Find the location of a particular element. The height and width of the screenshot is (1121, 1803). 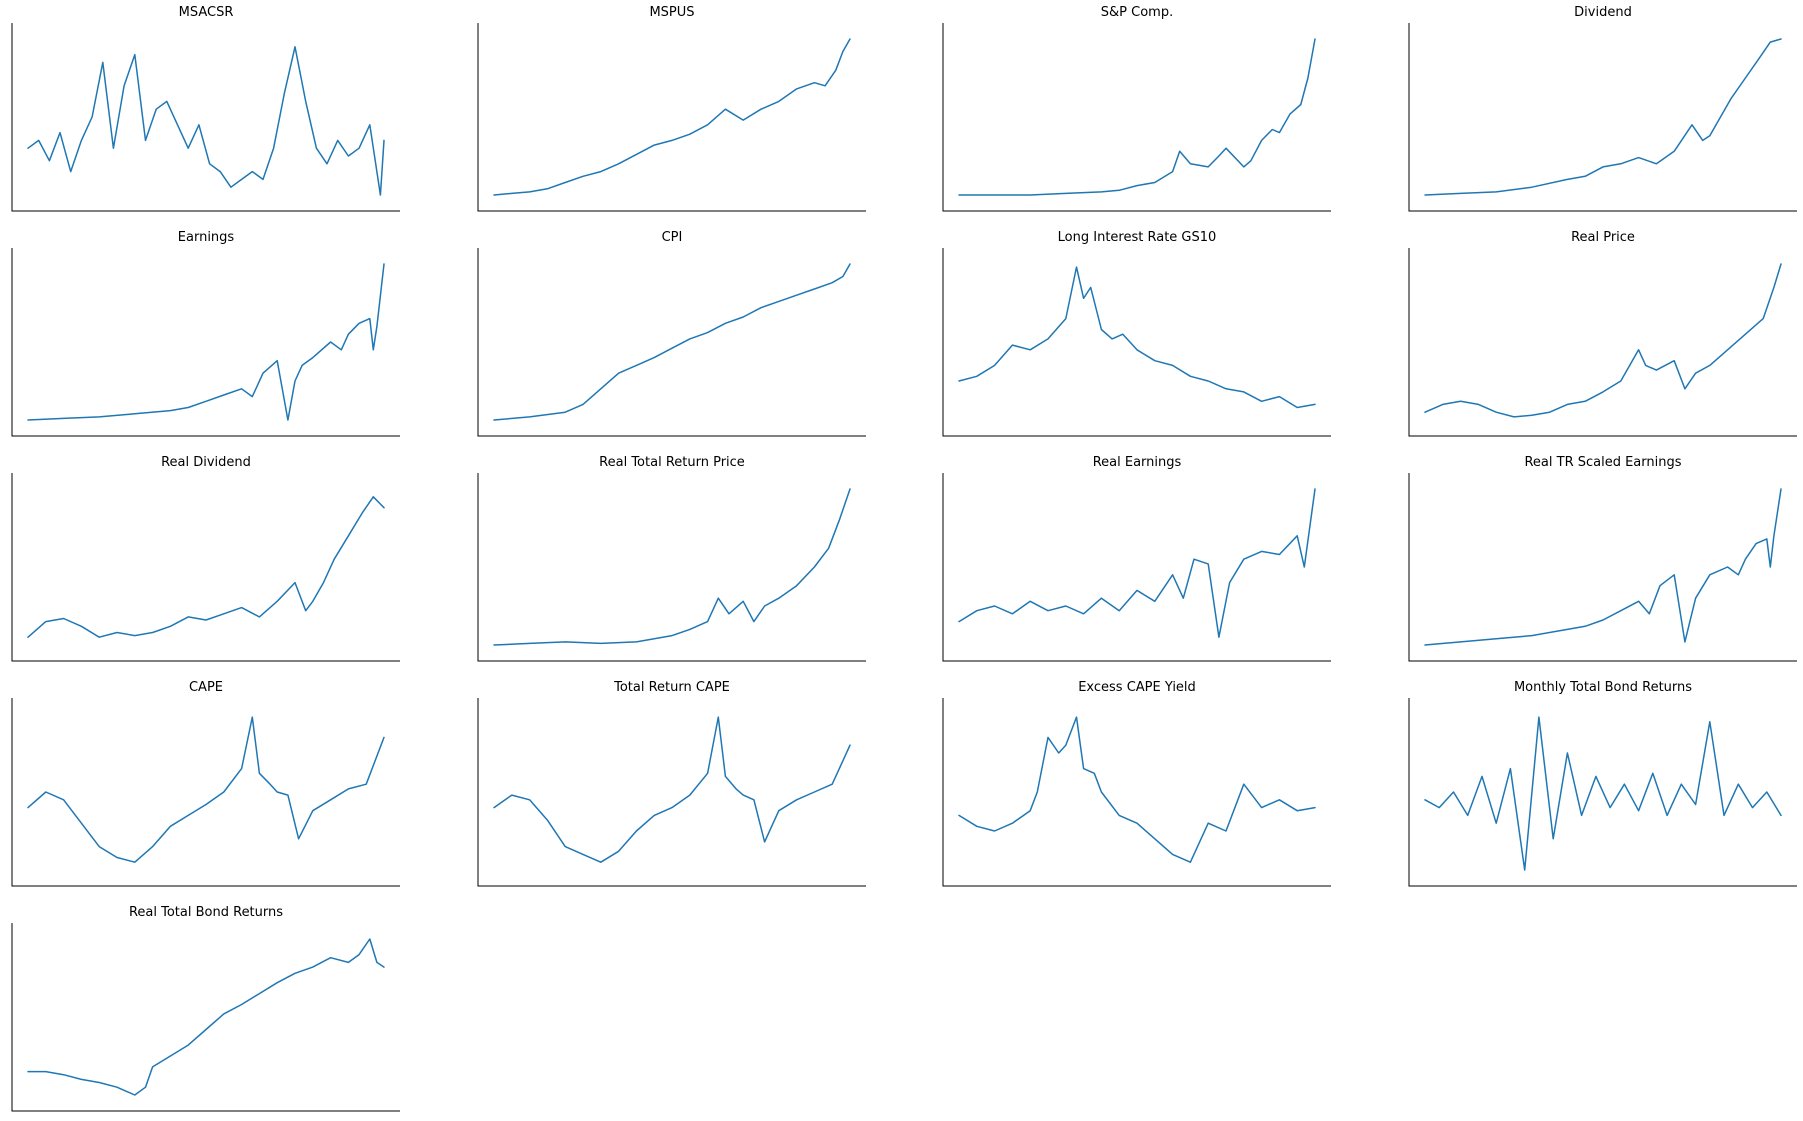

panel-long-interest-rate-gs10: Long Interest Rate GS10 is located at coordinates (1136, 333).